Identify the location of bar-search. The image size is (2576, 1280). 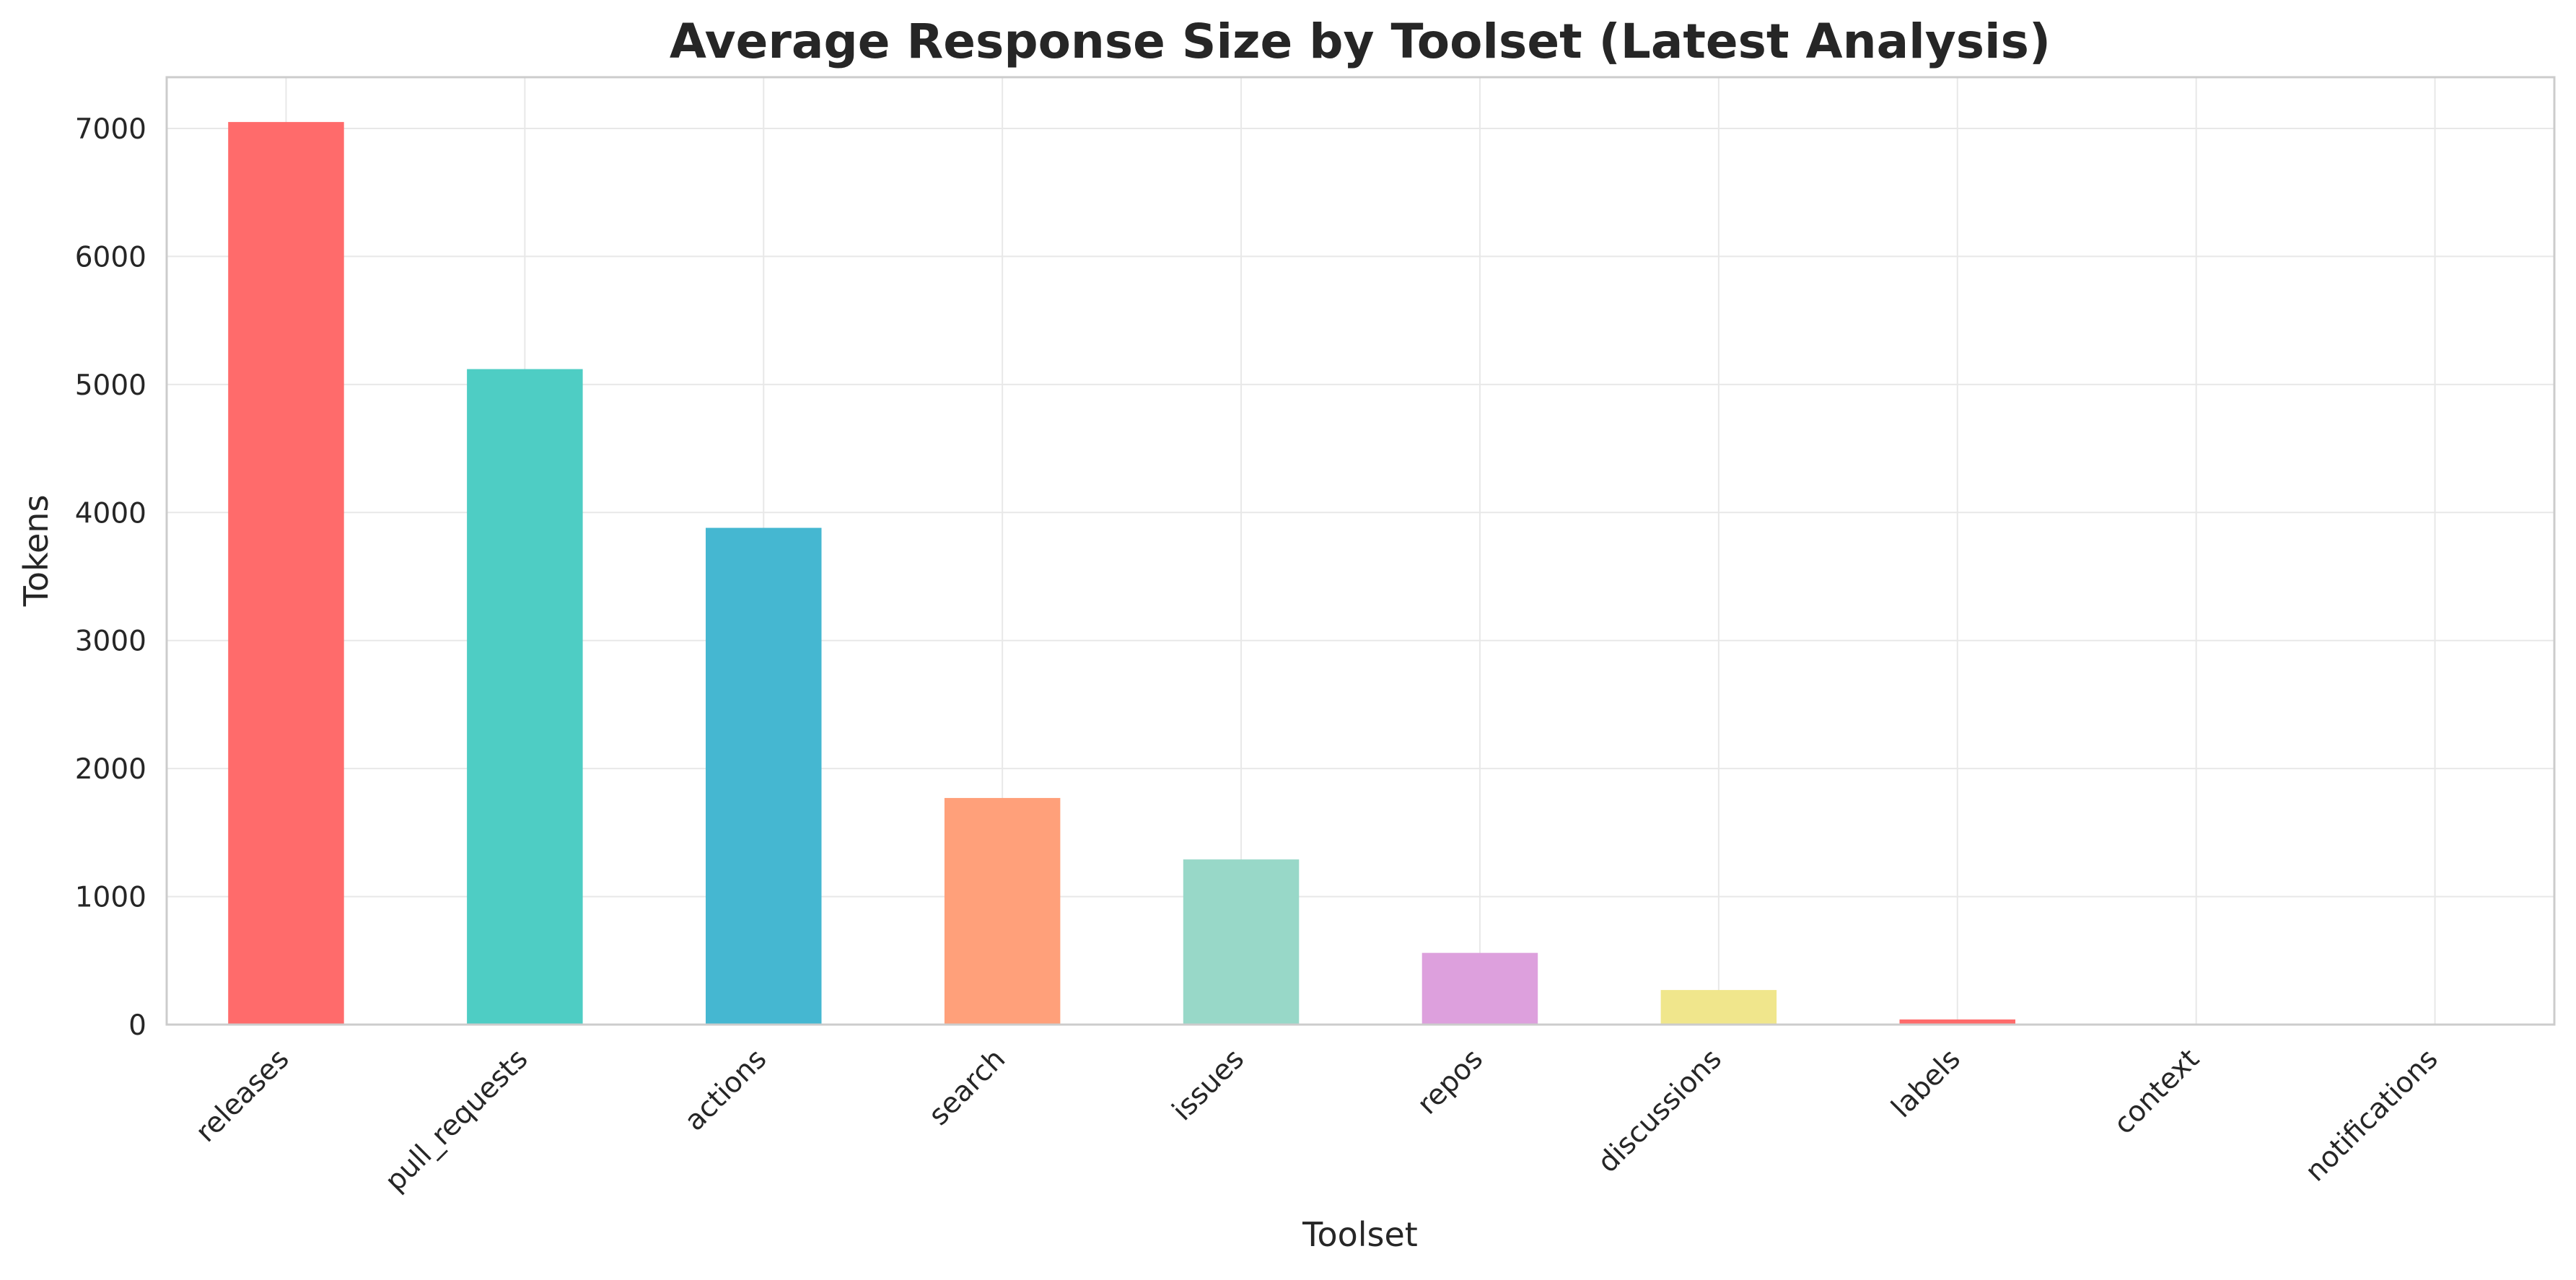
(1002, 911).